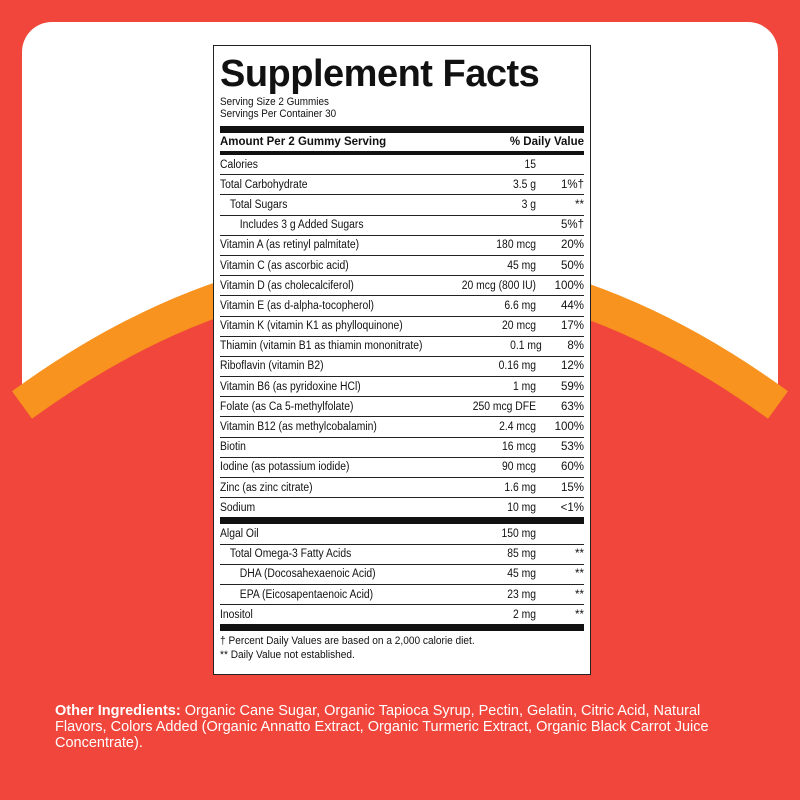 This screenshot has width=800, height=800. What do you see at coordinates (298, 427) in the screenshot?
I see `nutrient-name: Vitamin B12 (as methylcobalamin)` at bounding box center [298, 427].